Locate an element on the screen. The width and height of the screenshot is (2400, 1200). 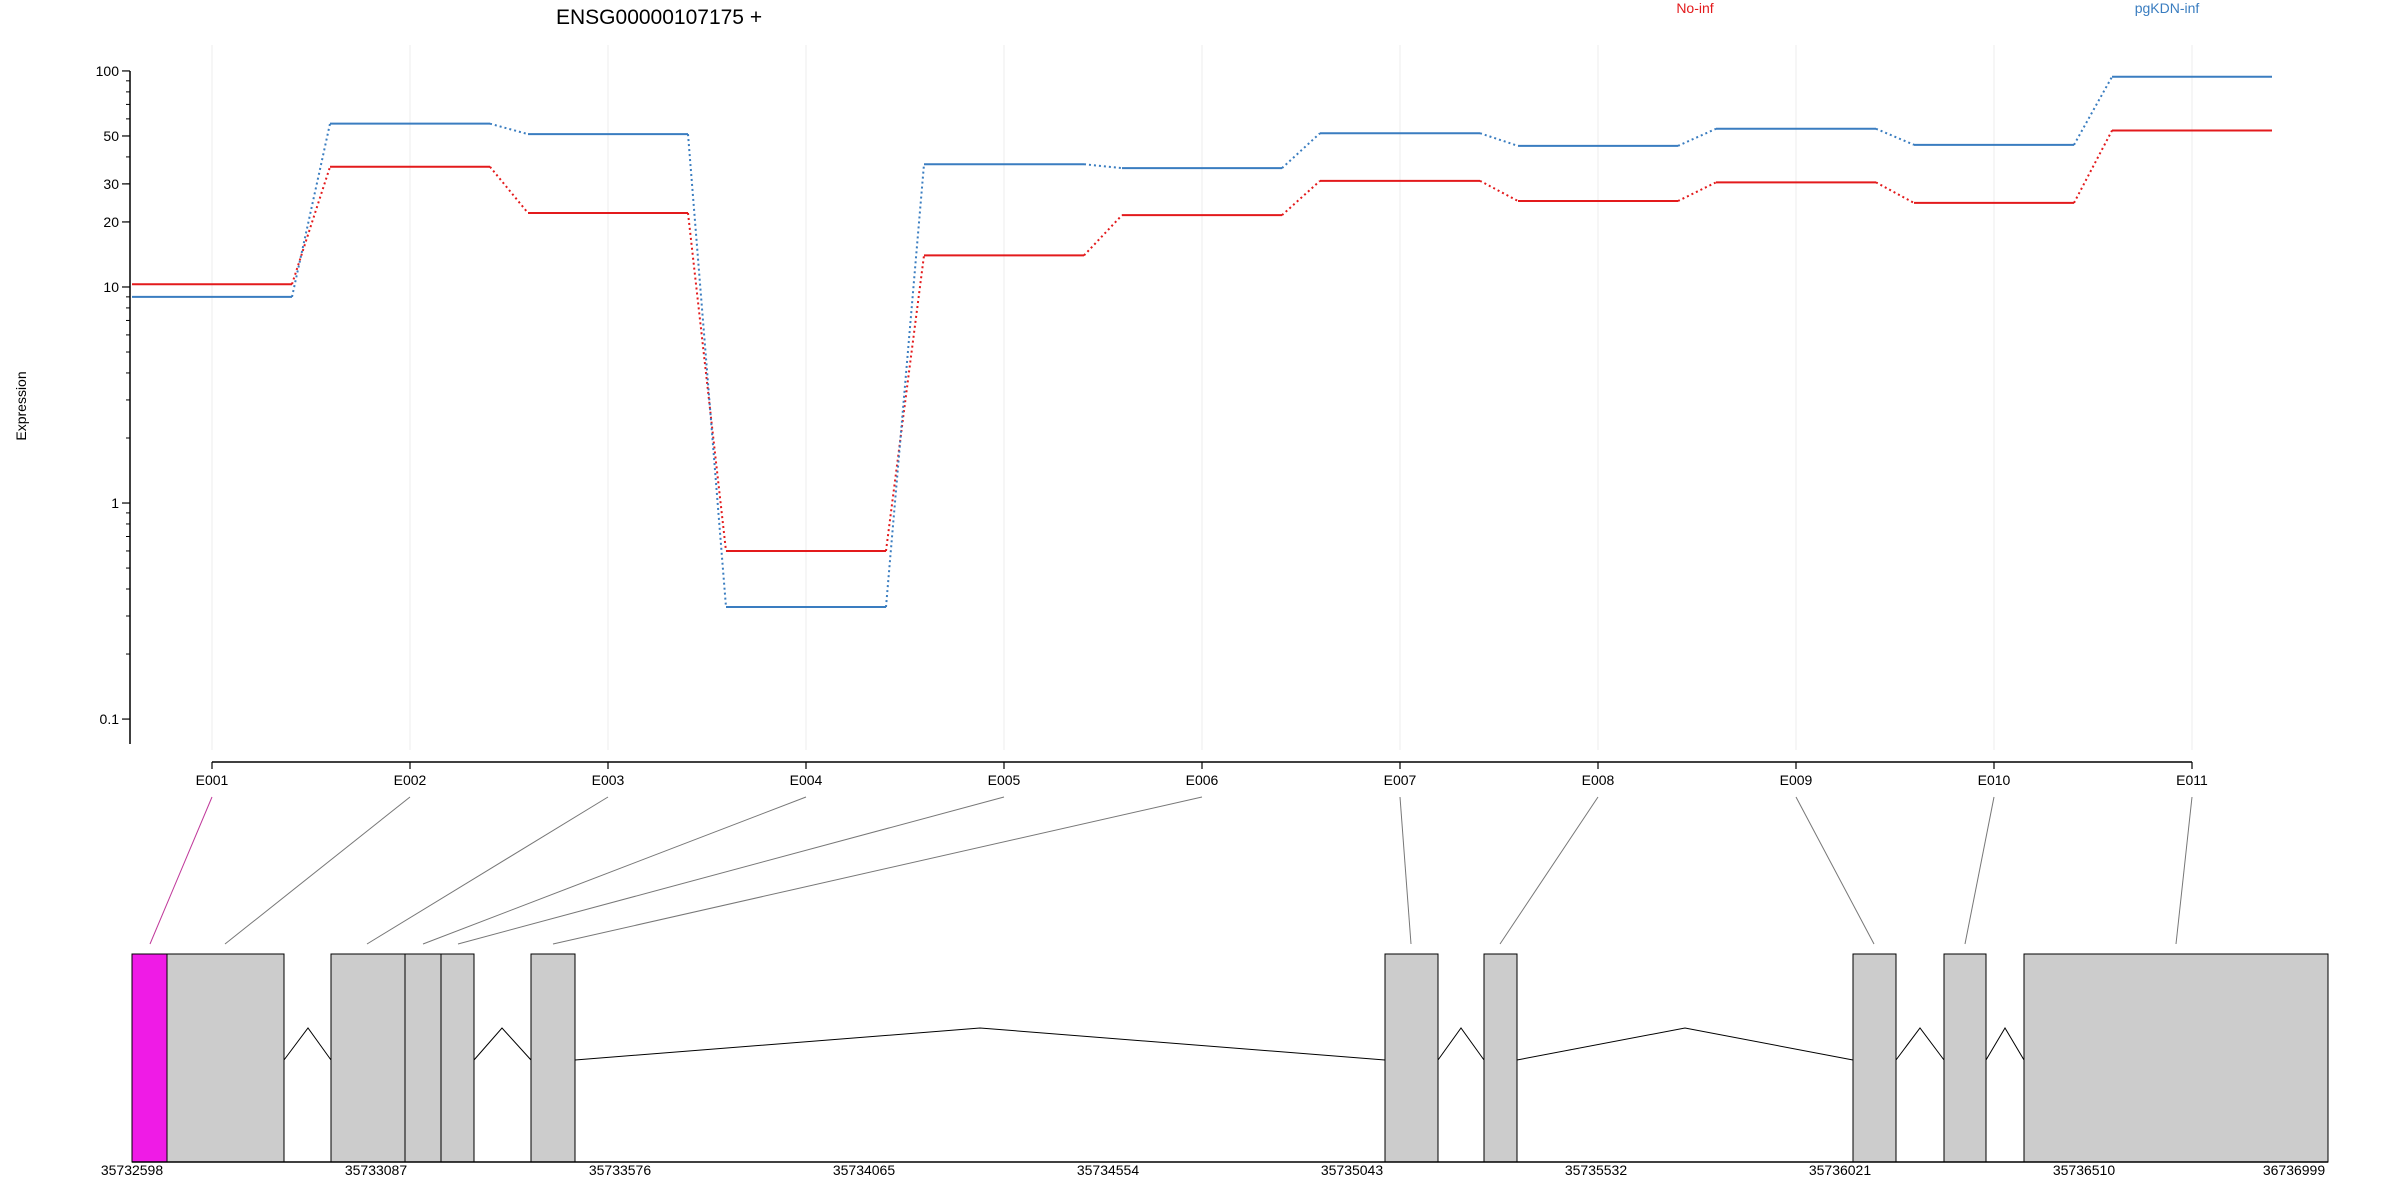
coordinate-label: 35736510 is located at coordinates (2084, 1170).